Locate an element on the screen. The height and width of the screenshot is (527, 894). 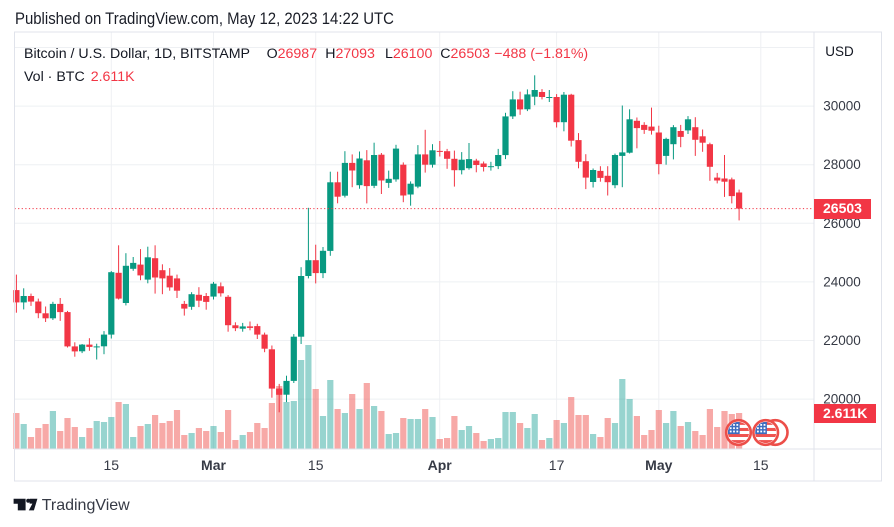
svg-text: May is located at coordinates (658, 465).